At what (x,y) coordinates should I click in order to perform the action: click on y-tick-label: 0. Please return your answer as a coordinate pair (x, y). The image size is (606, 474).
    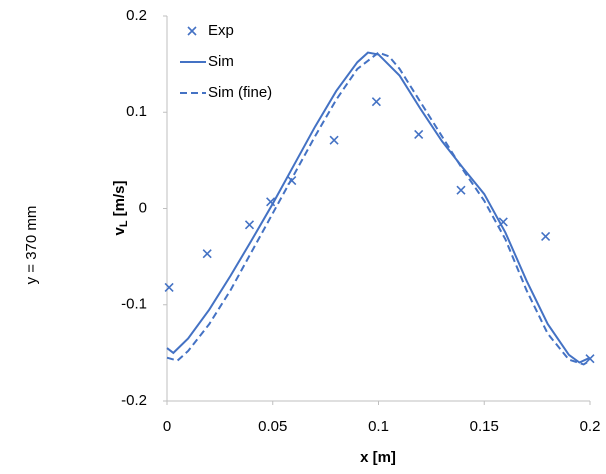
    Looking at the image, I should click on (143, 207).